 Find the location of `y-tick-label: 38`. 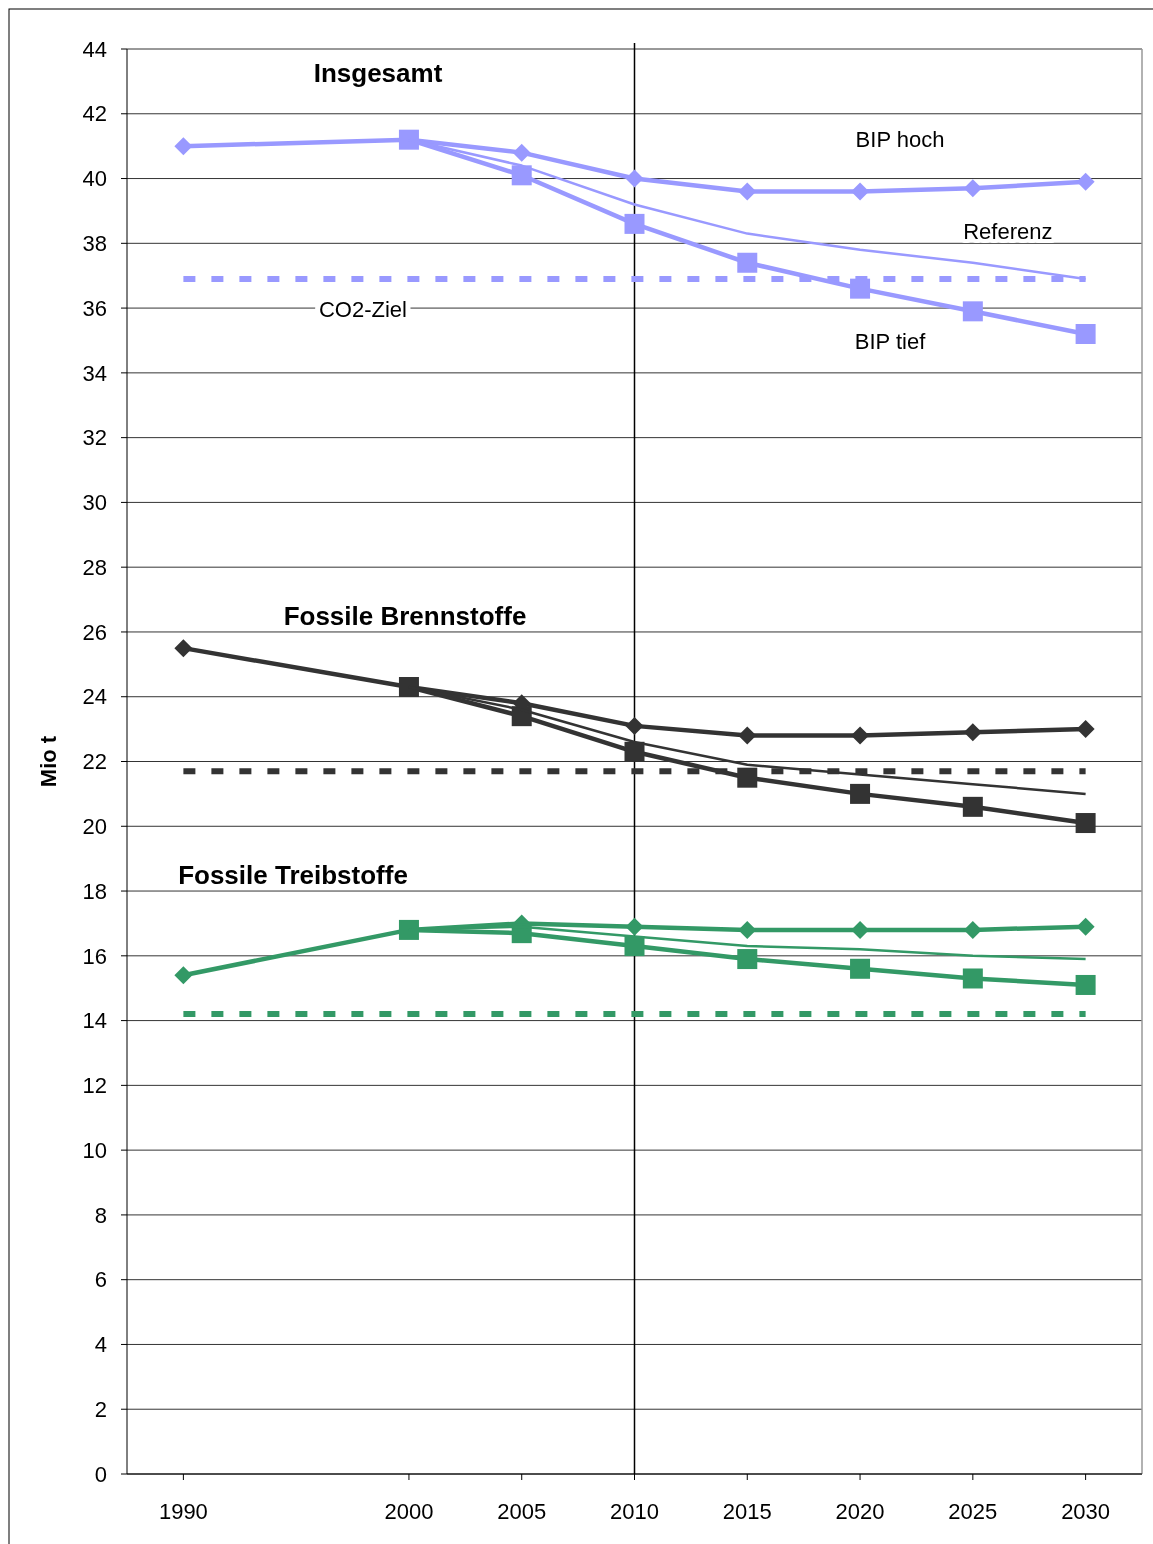

y-tick-label: 38 is located at coordinates (94, 244).